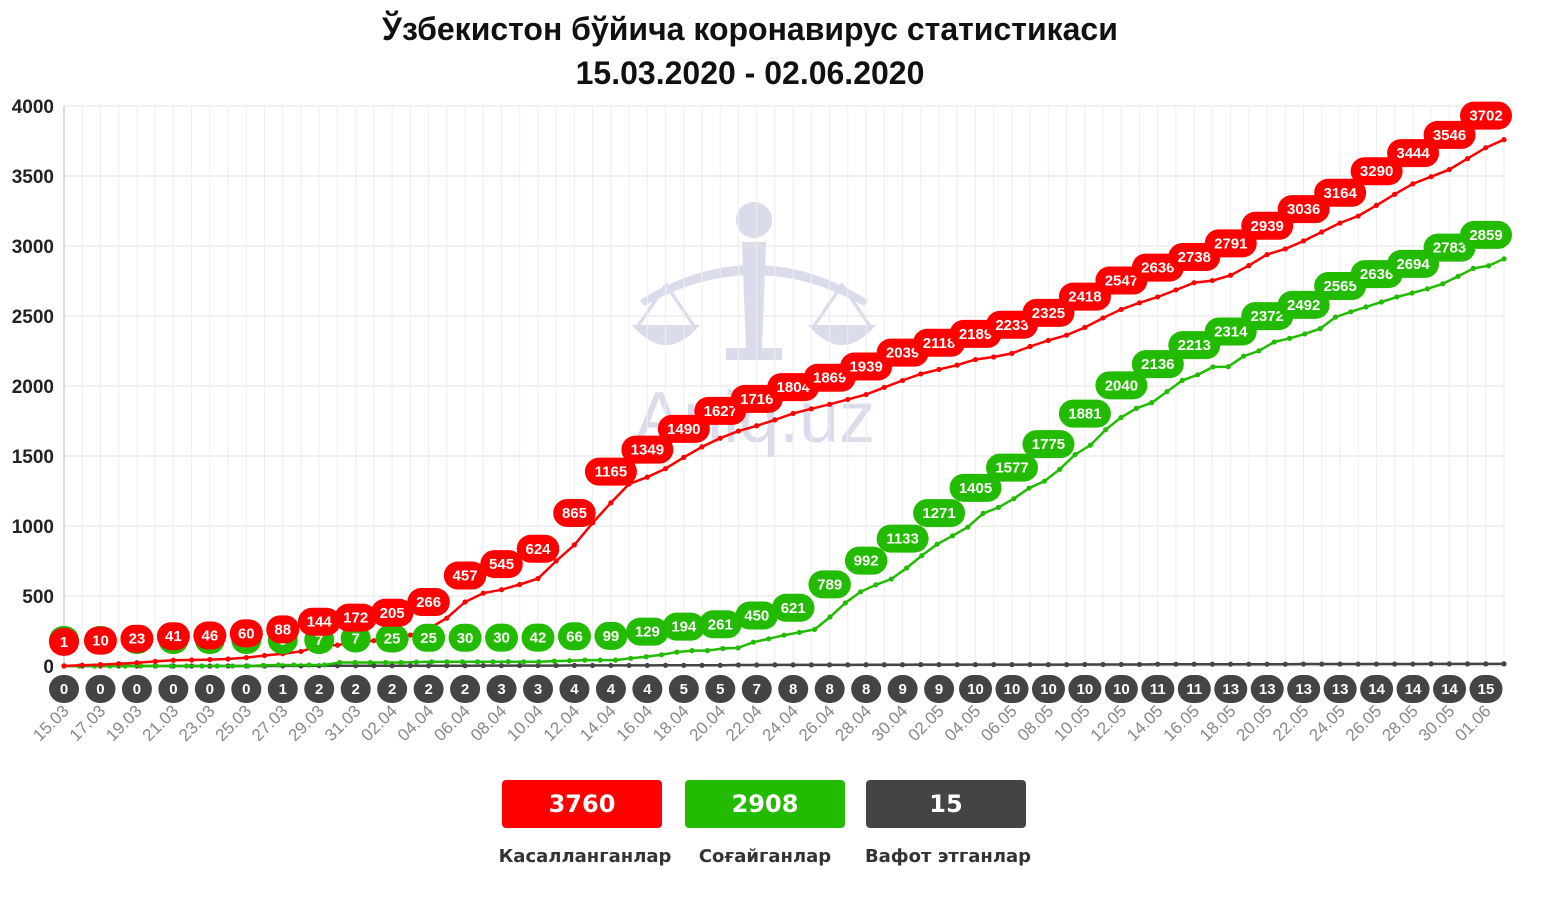 The height and width of the screenshot is (902, 1550). I want to click on data-label-text: 545, so click(501, 564).